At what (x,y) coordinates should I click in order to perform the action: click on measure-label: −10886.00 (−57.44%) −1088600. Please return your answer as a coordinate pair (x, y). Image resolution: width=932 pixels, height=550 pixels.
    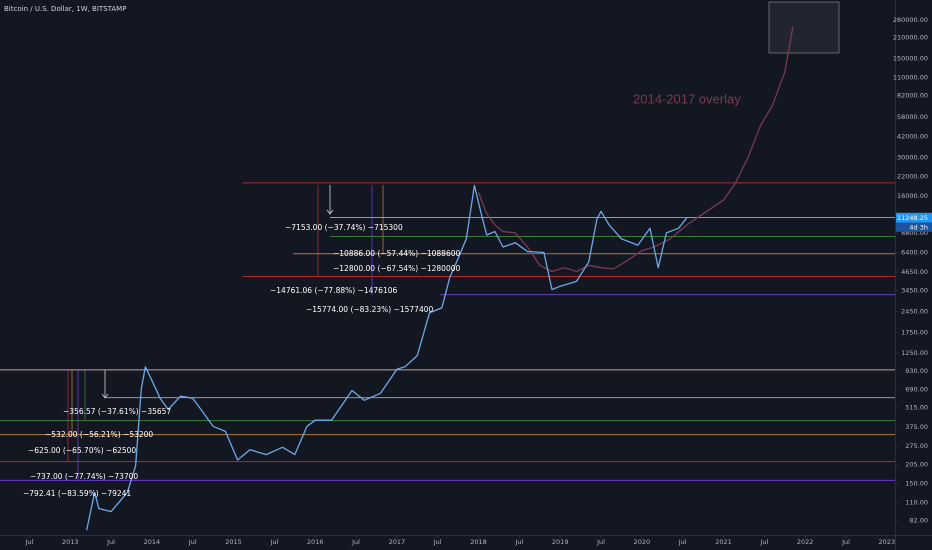
    Looking at the image, I should click on (396, 253).